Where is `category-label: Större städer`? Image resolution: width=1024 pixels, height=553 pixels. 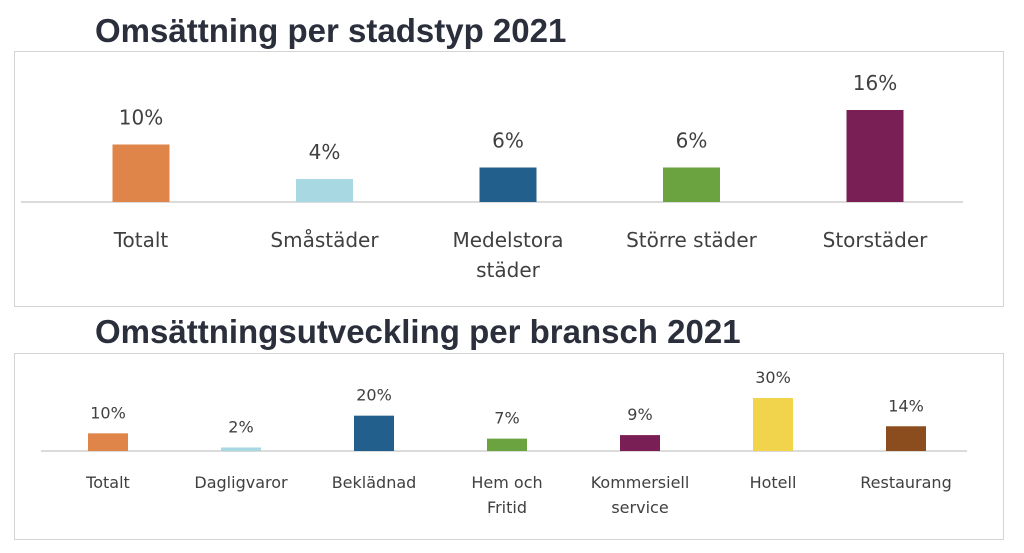
category-label: Större städer is located at coordinates (692, 240).